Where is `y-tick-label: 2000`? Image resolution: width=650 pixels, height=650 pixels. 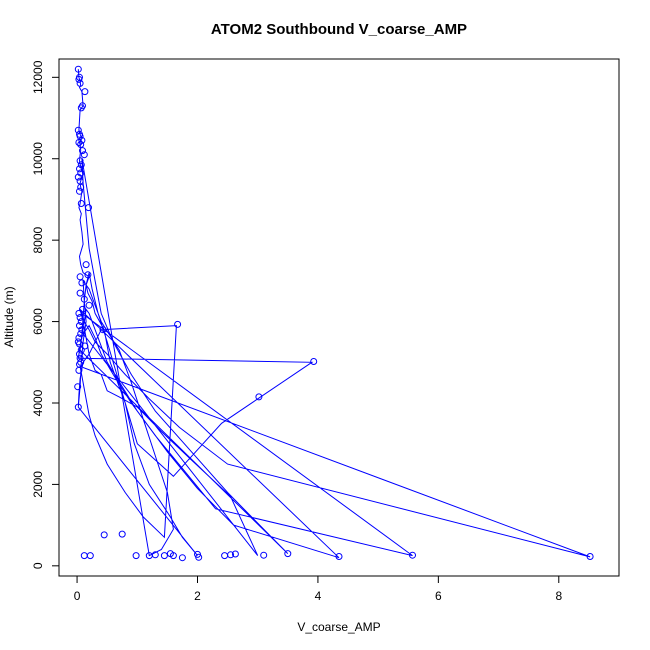
y-tick-label: 2000 is located at coordinates (38, 484).